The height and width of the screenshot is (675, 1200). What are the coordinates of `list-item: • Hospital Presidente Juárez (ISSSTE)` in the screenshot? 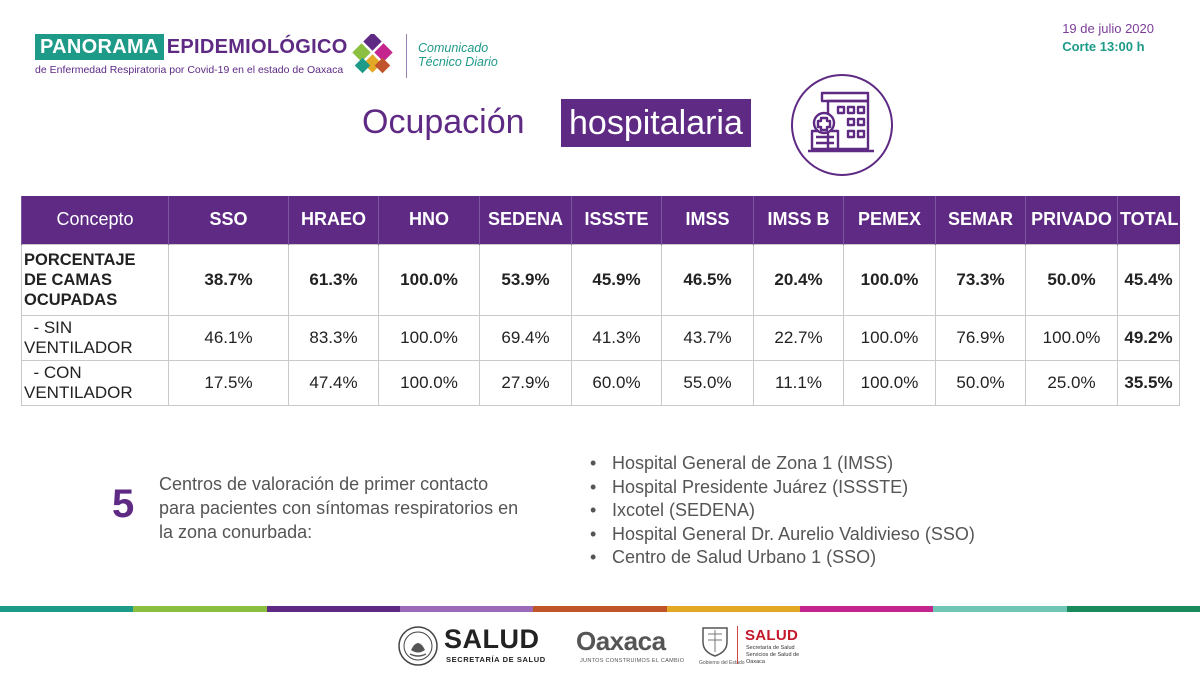 It's located at (782, 488).